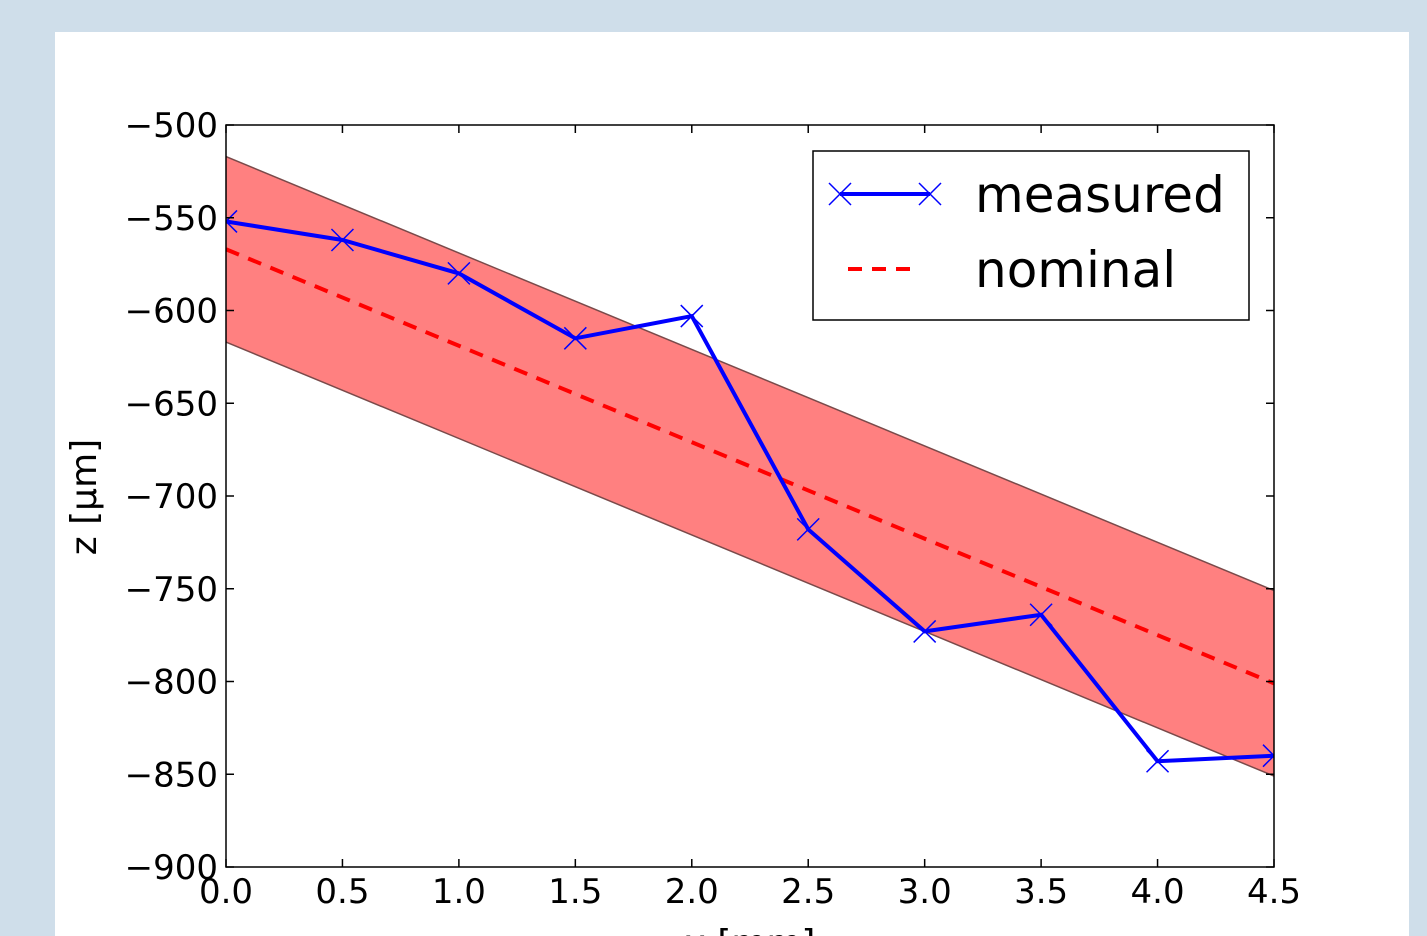 This screenshot has width=1427, height=936. I want to click on y-tick-label: −600, so click(171, 312).